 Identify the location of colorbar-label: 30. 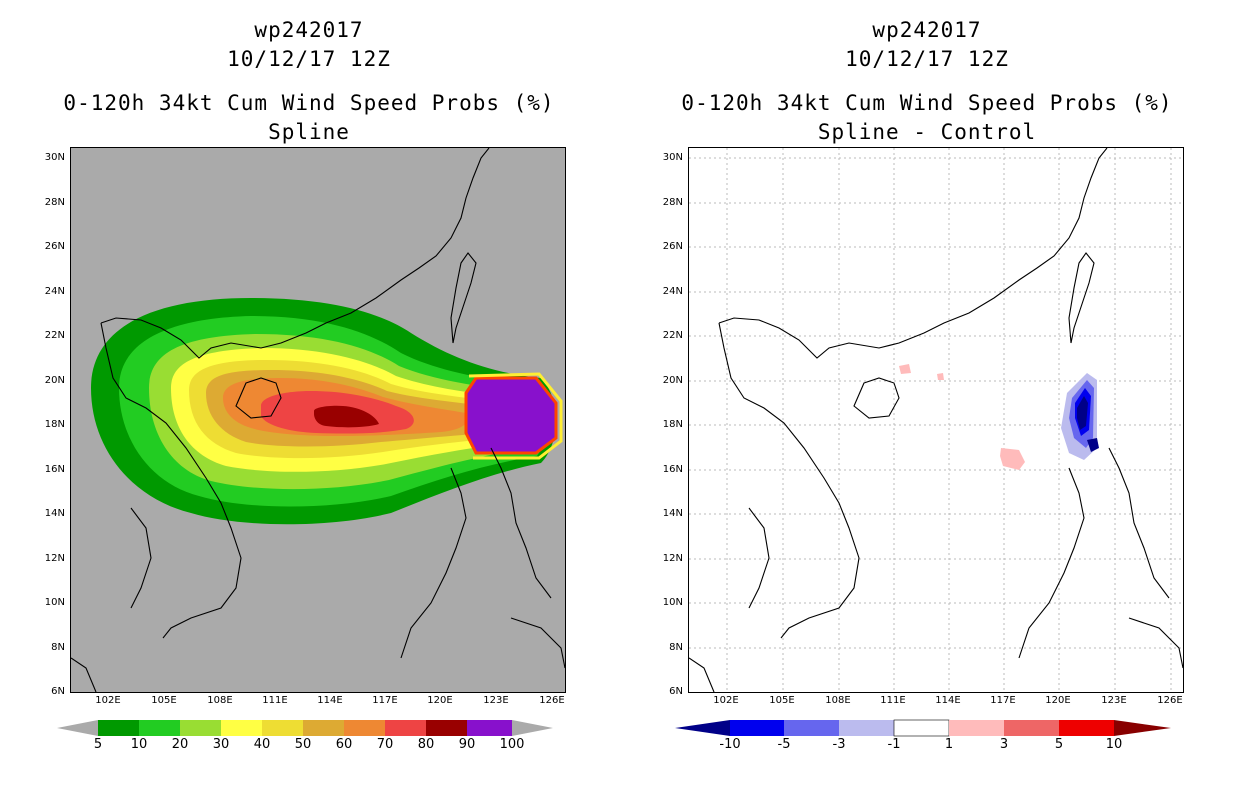
(221, 744).